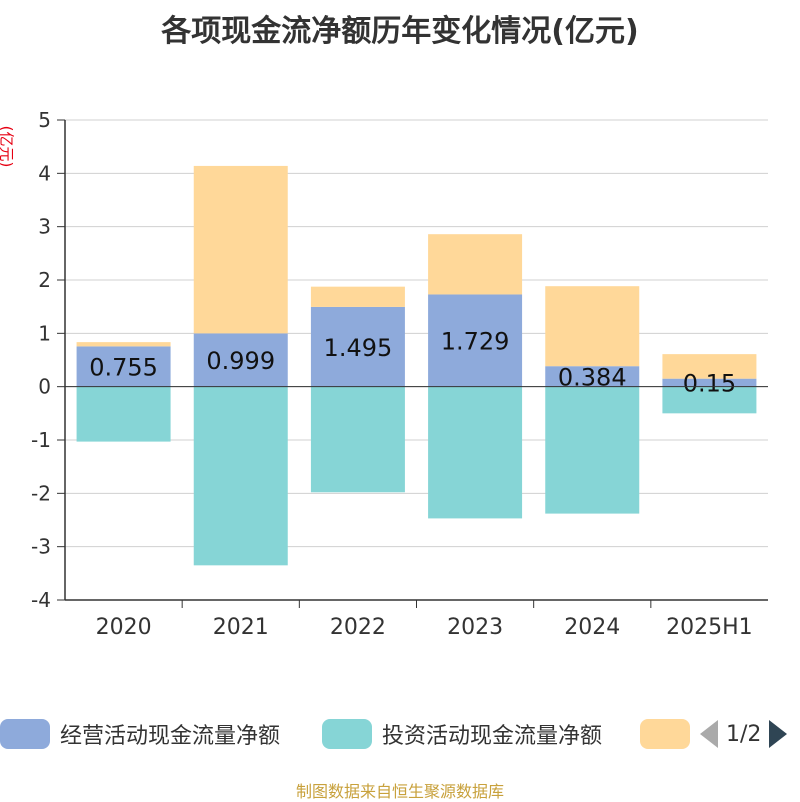  I want to click on y-tick-label: 4, so click(44, 173).